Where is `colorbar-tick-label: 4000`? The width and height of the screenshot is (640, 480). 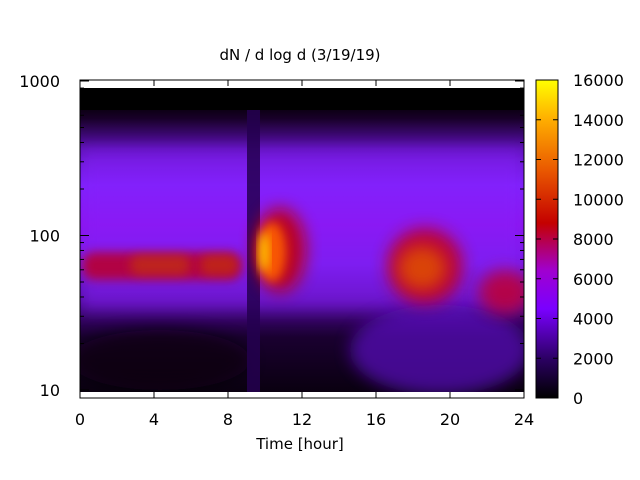
colorbar-tick-label: 4000 is located at coordinates (593, 319).